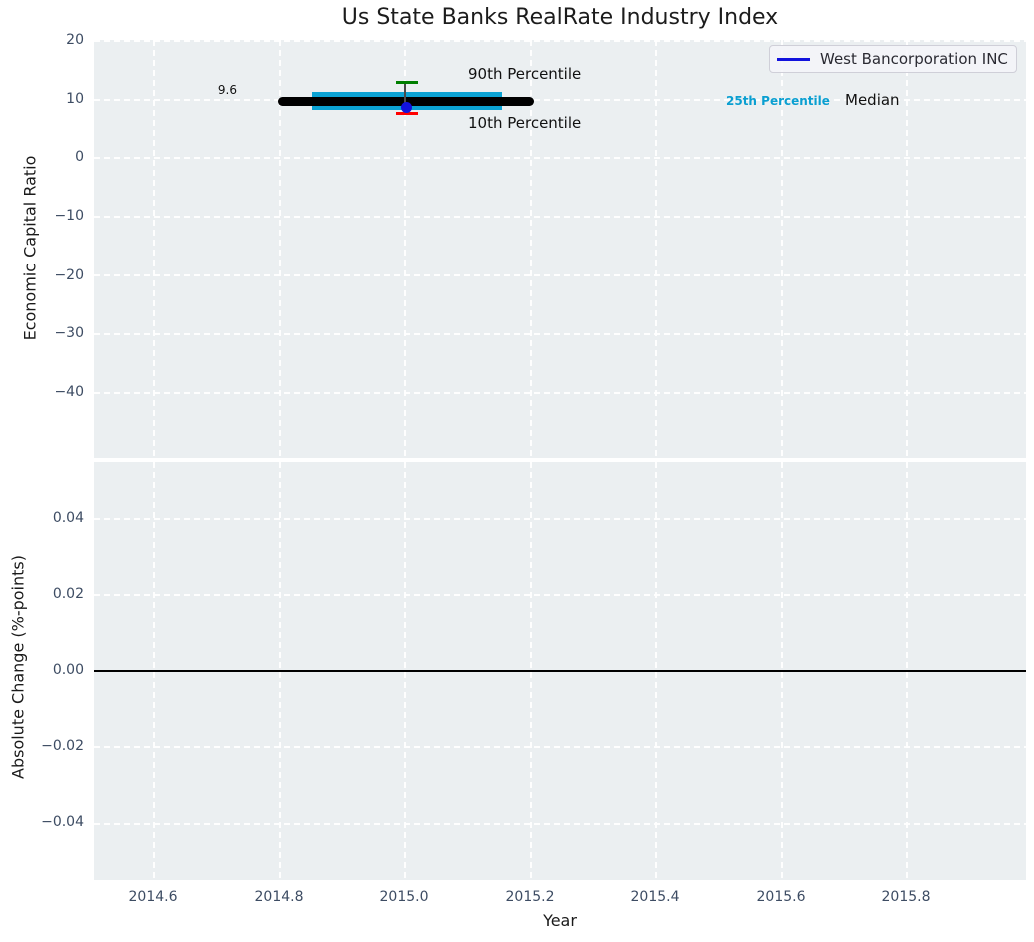 The height and width of the screenshot is (942, 1034). I want to click on bottom-ytick-002: 0.02, so click(68, 594).